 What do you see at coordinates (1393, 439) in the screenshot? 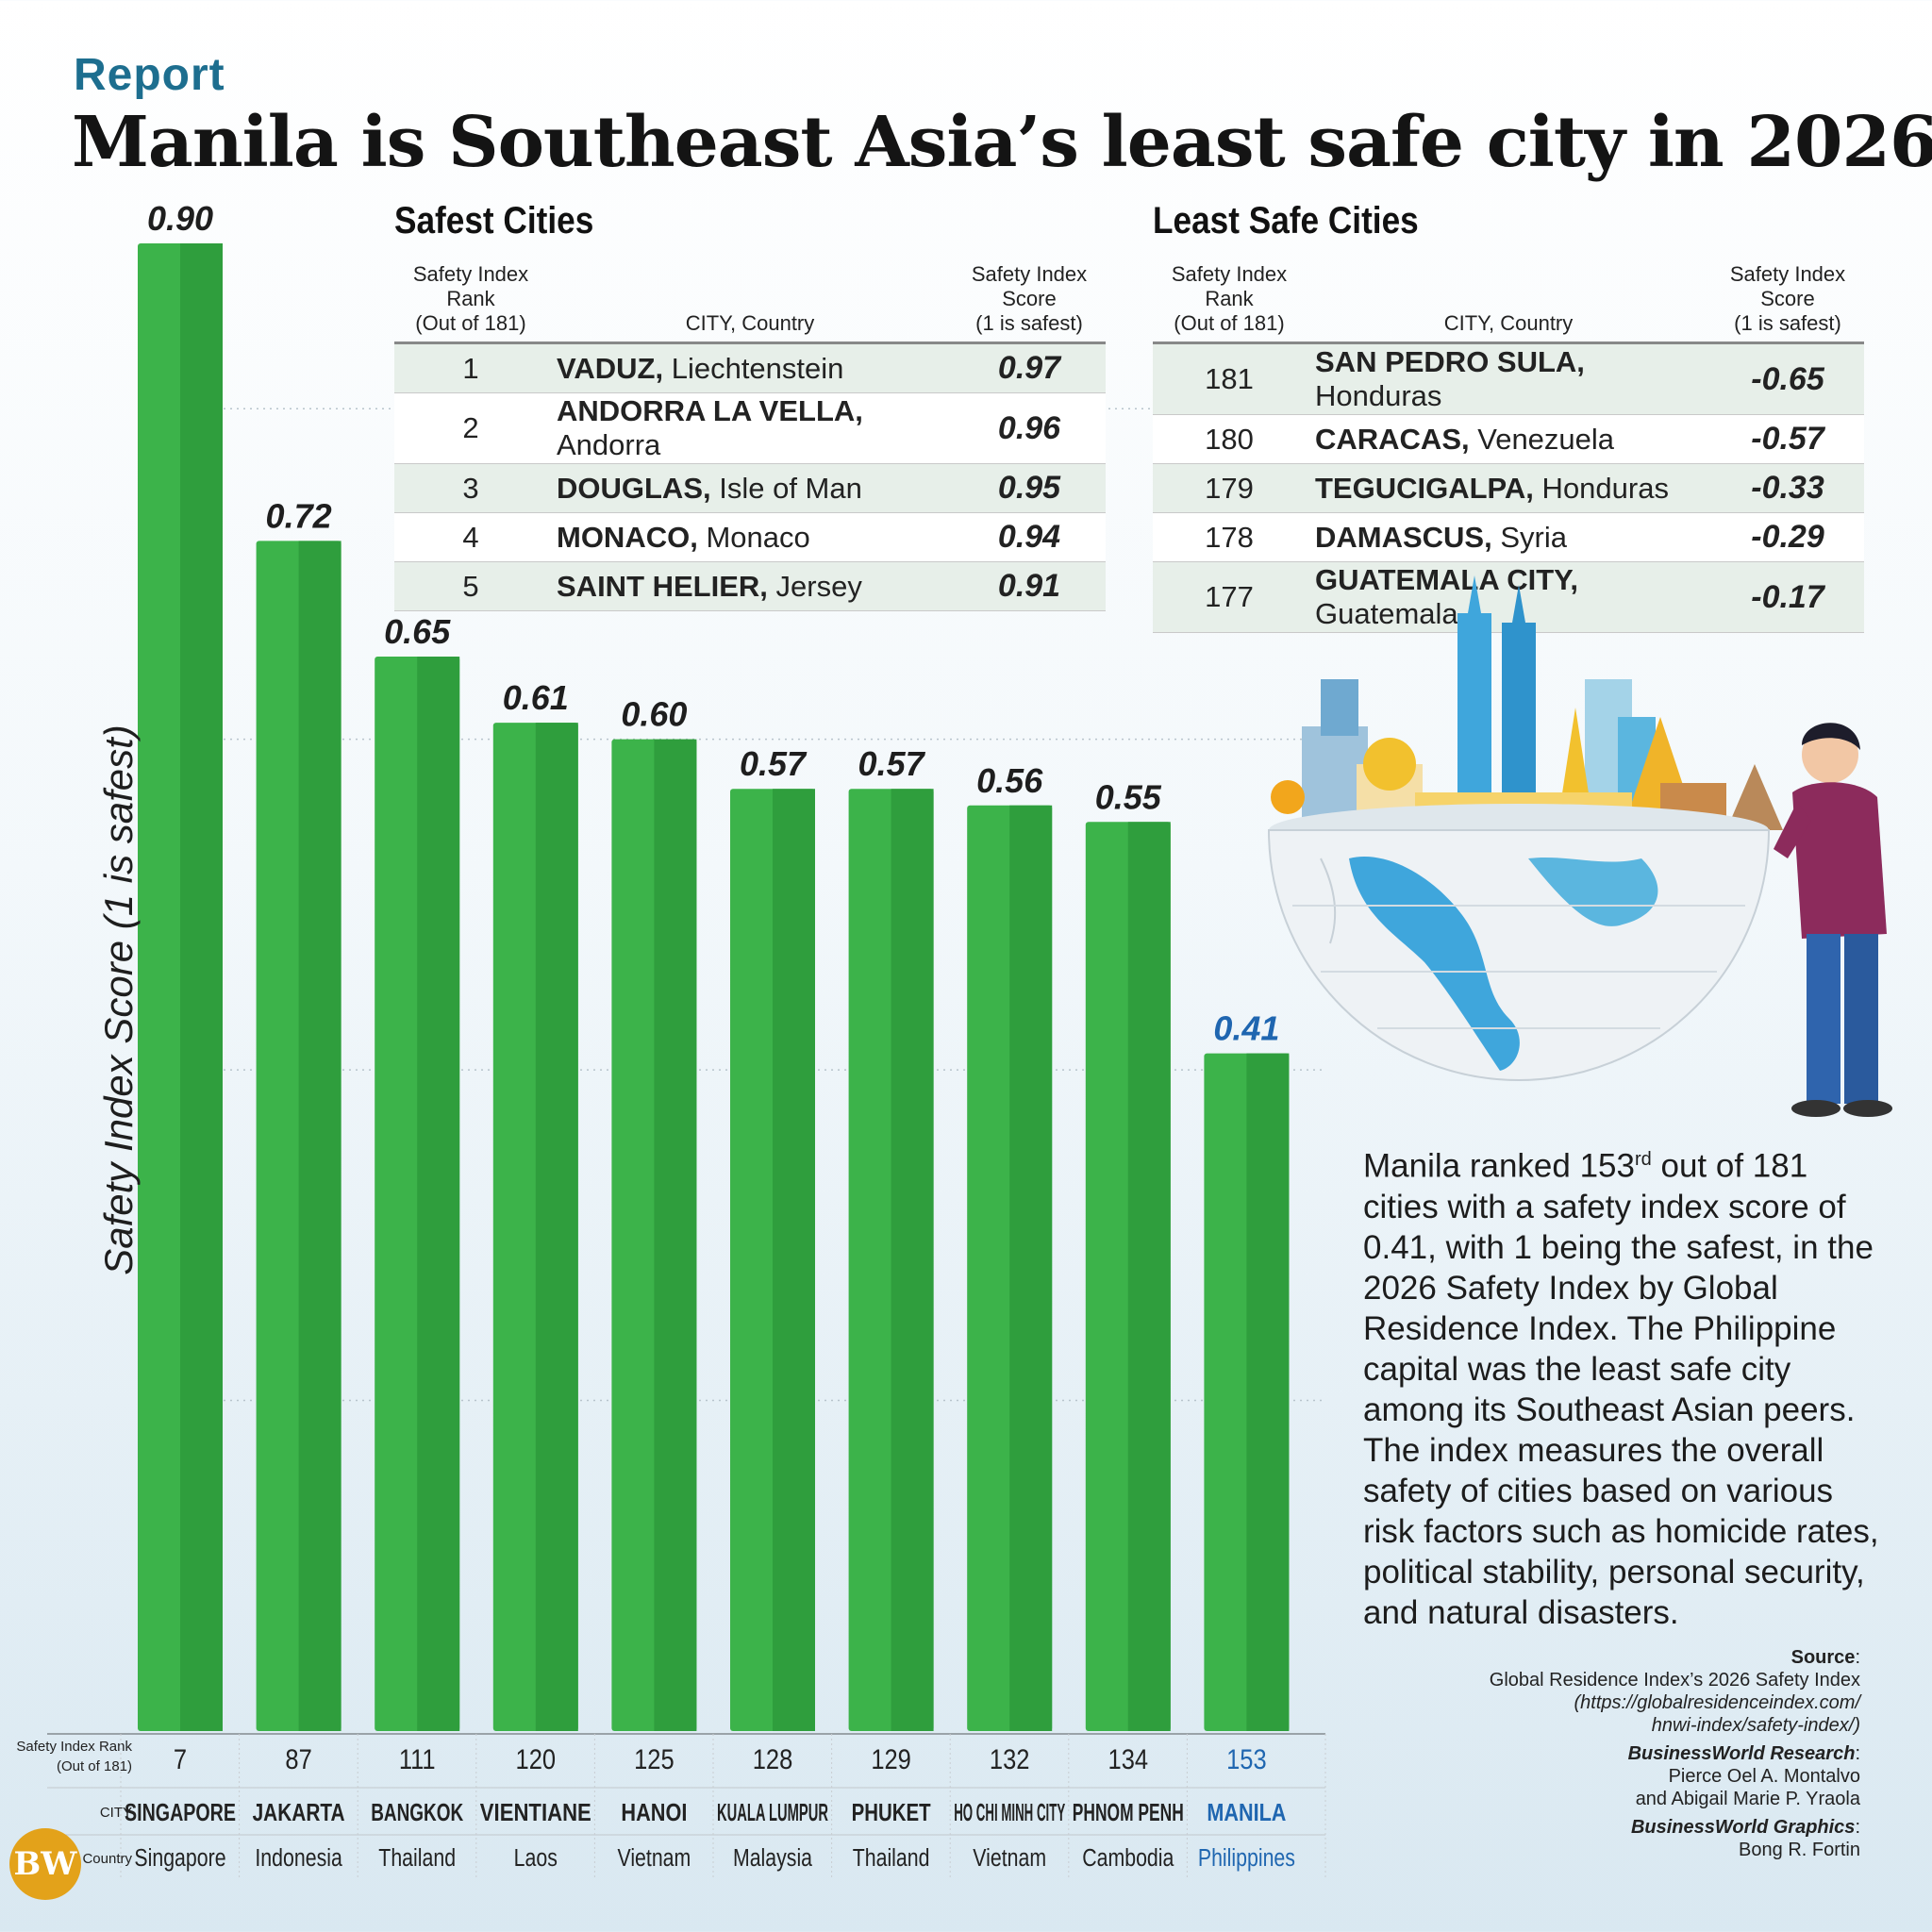
I see `city-name: CARACAS,` at bounding box center [1393, 439].